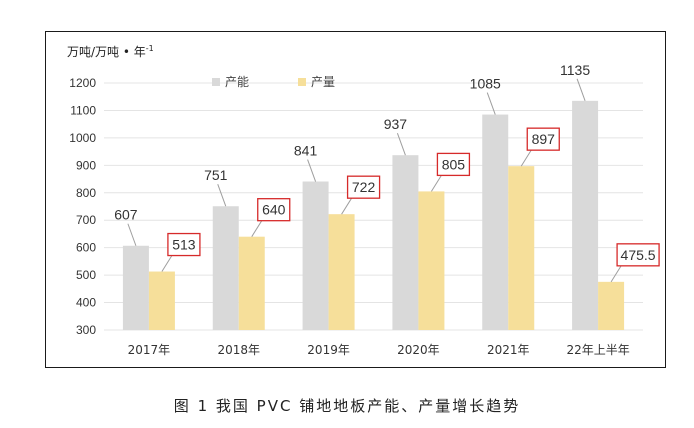  What do you see at coordinates (82, 138) in the screenshot?
I see `y-tick-label: 1000` at bounding box center [82, 138].